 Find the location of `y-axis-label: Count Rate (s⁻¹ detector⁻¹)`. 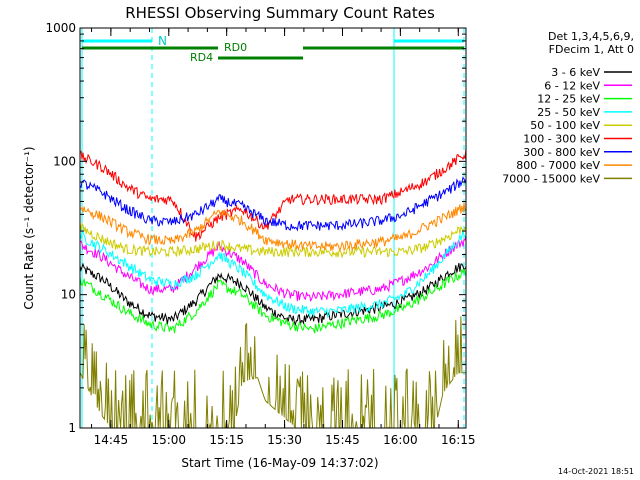

y-axis-label: Count Rate (s⁻¹ detector⁻¹) is located at coordinates (29, 227).